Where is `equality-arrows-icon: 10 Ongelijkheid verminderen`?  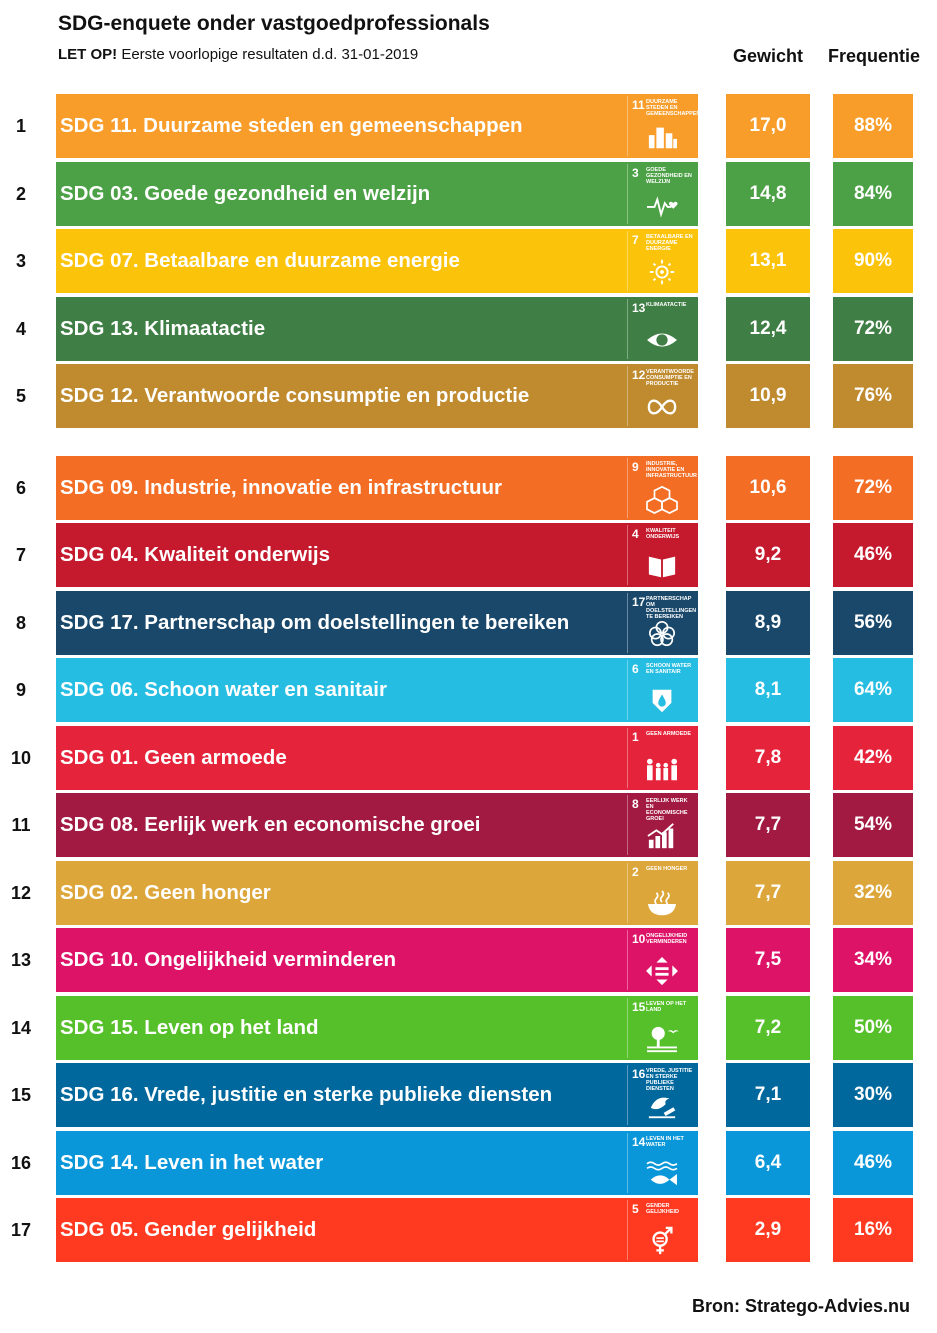 equality-arrows-icon: 10 Ongelijkheid verminderen is located at coordinates (661, 960).